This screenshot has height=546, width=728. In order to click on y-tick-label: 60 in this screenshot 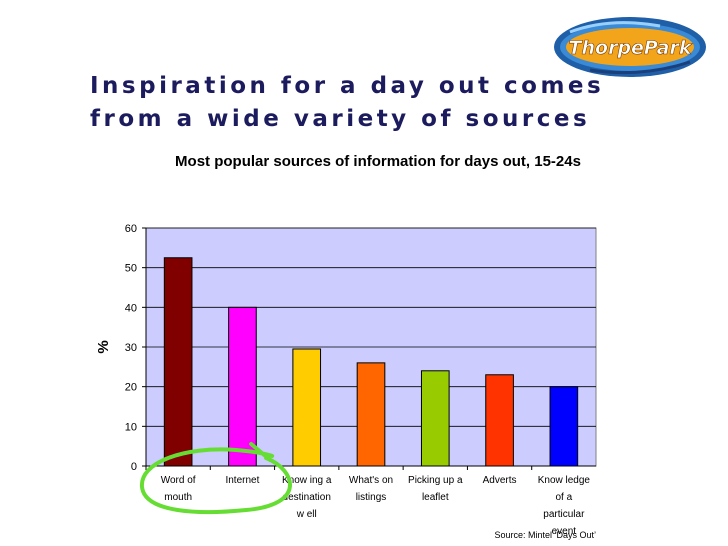, I will do `click(131, 229)`.